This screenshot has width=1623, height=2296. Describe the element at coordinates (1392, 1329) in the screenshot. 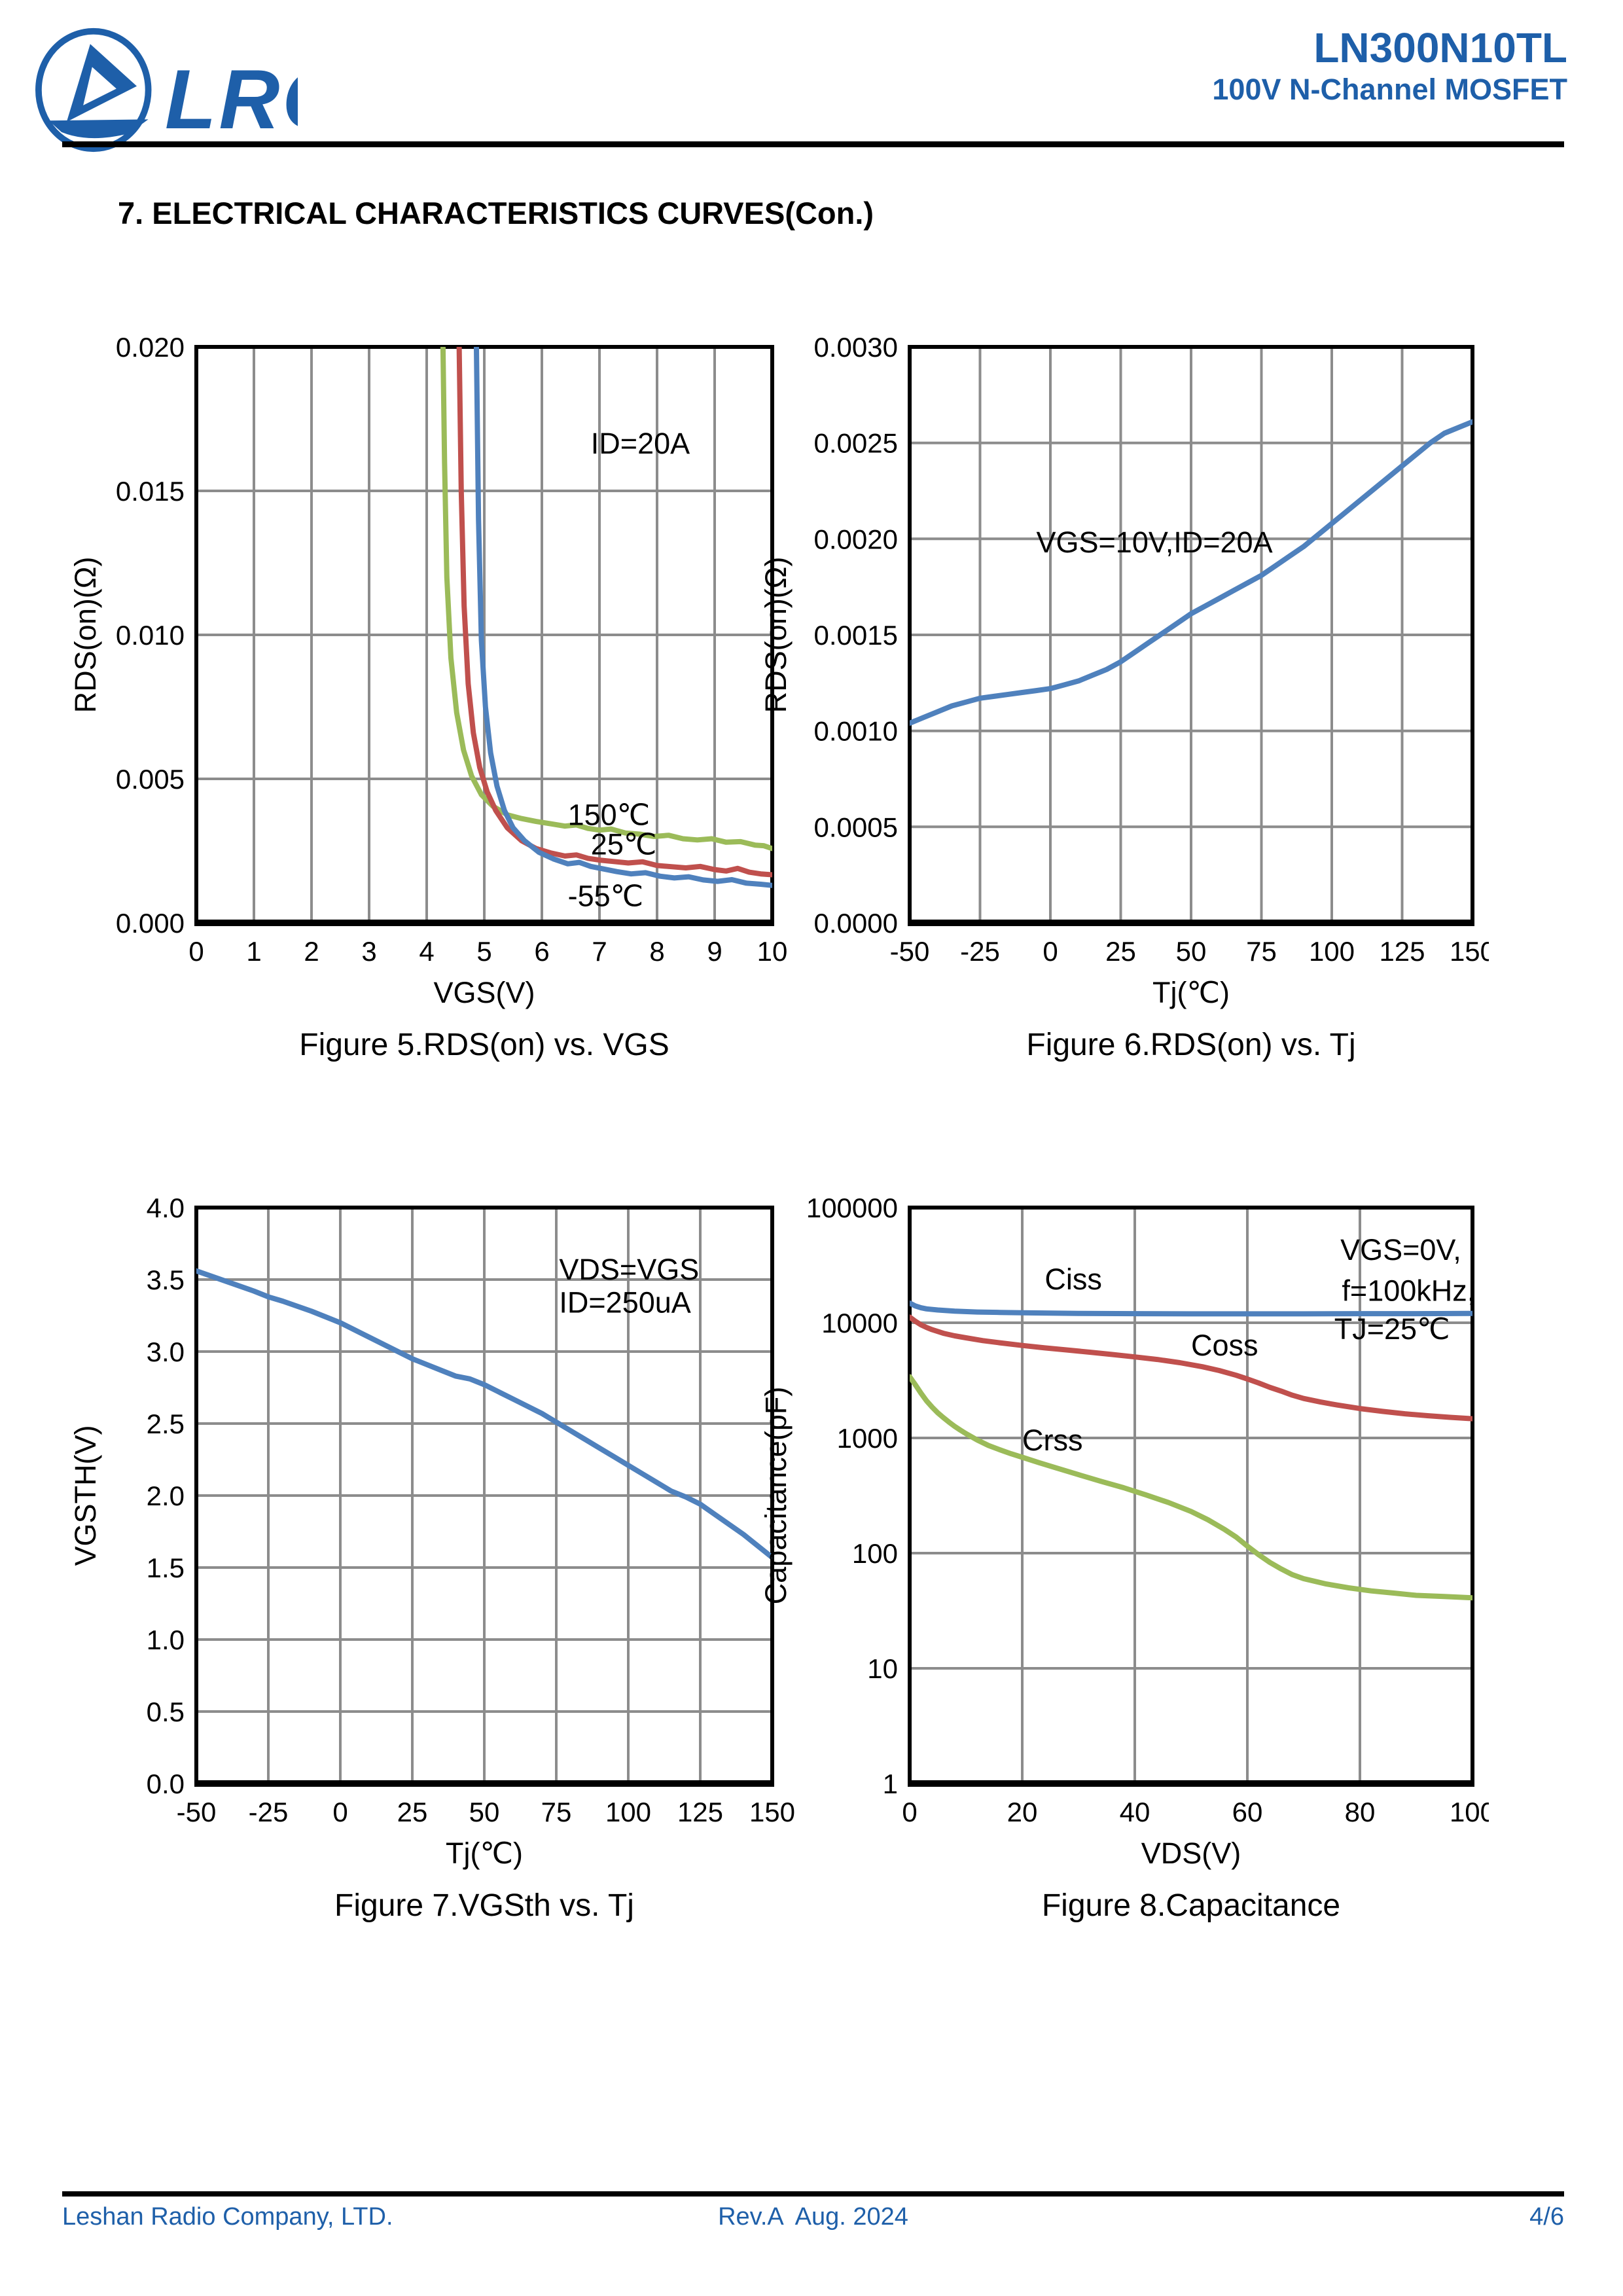

I see `annotation: TJ=25℃` at that location.